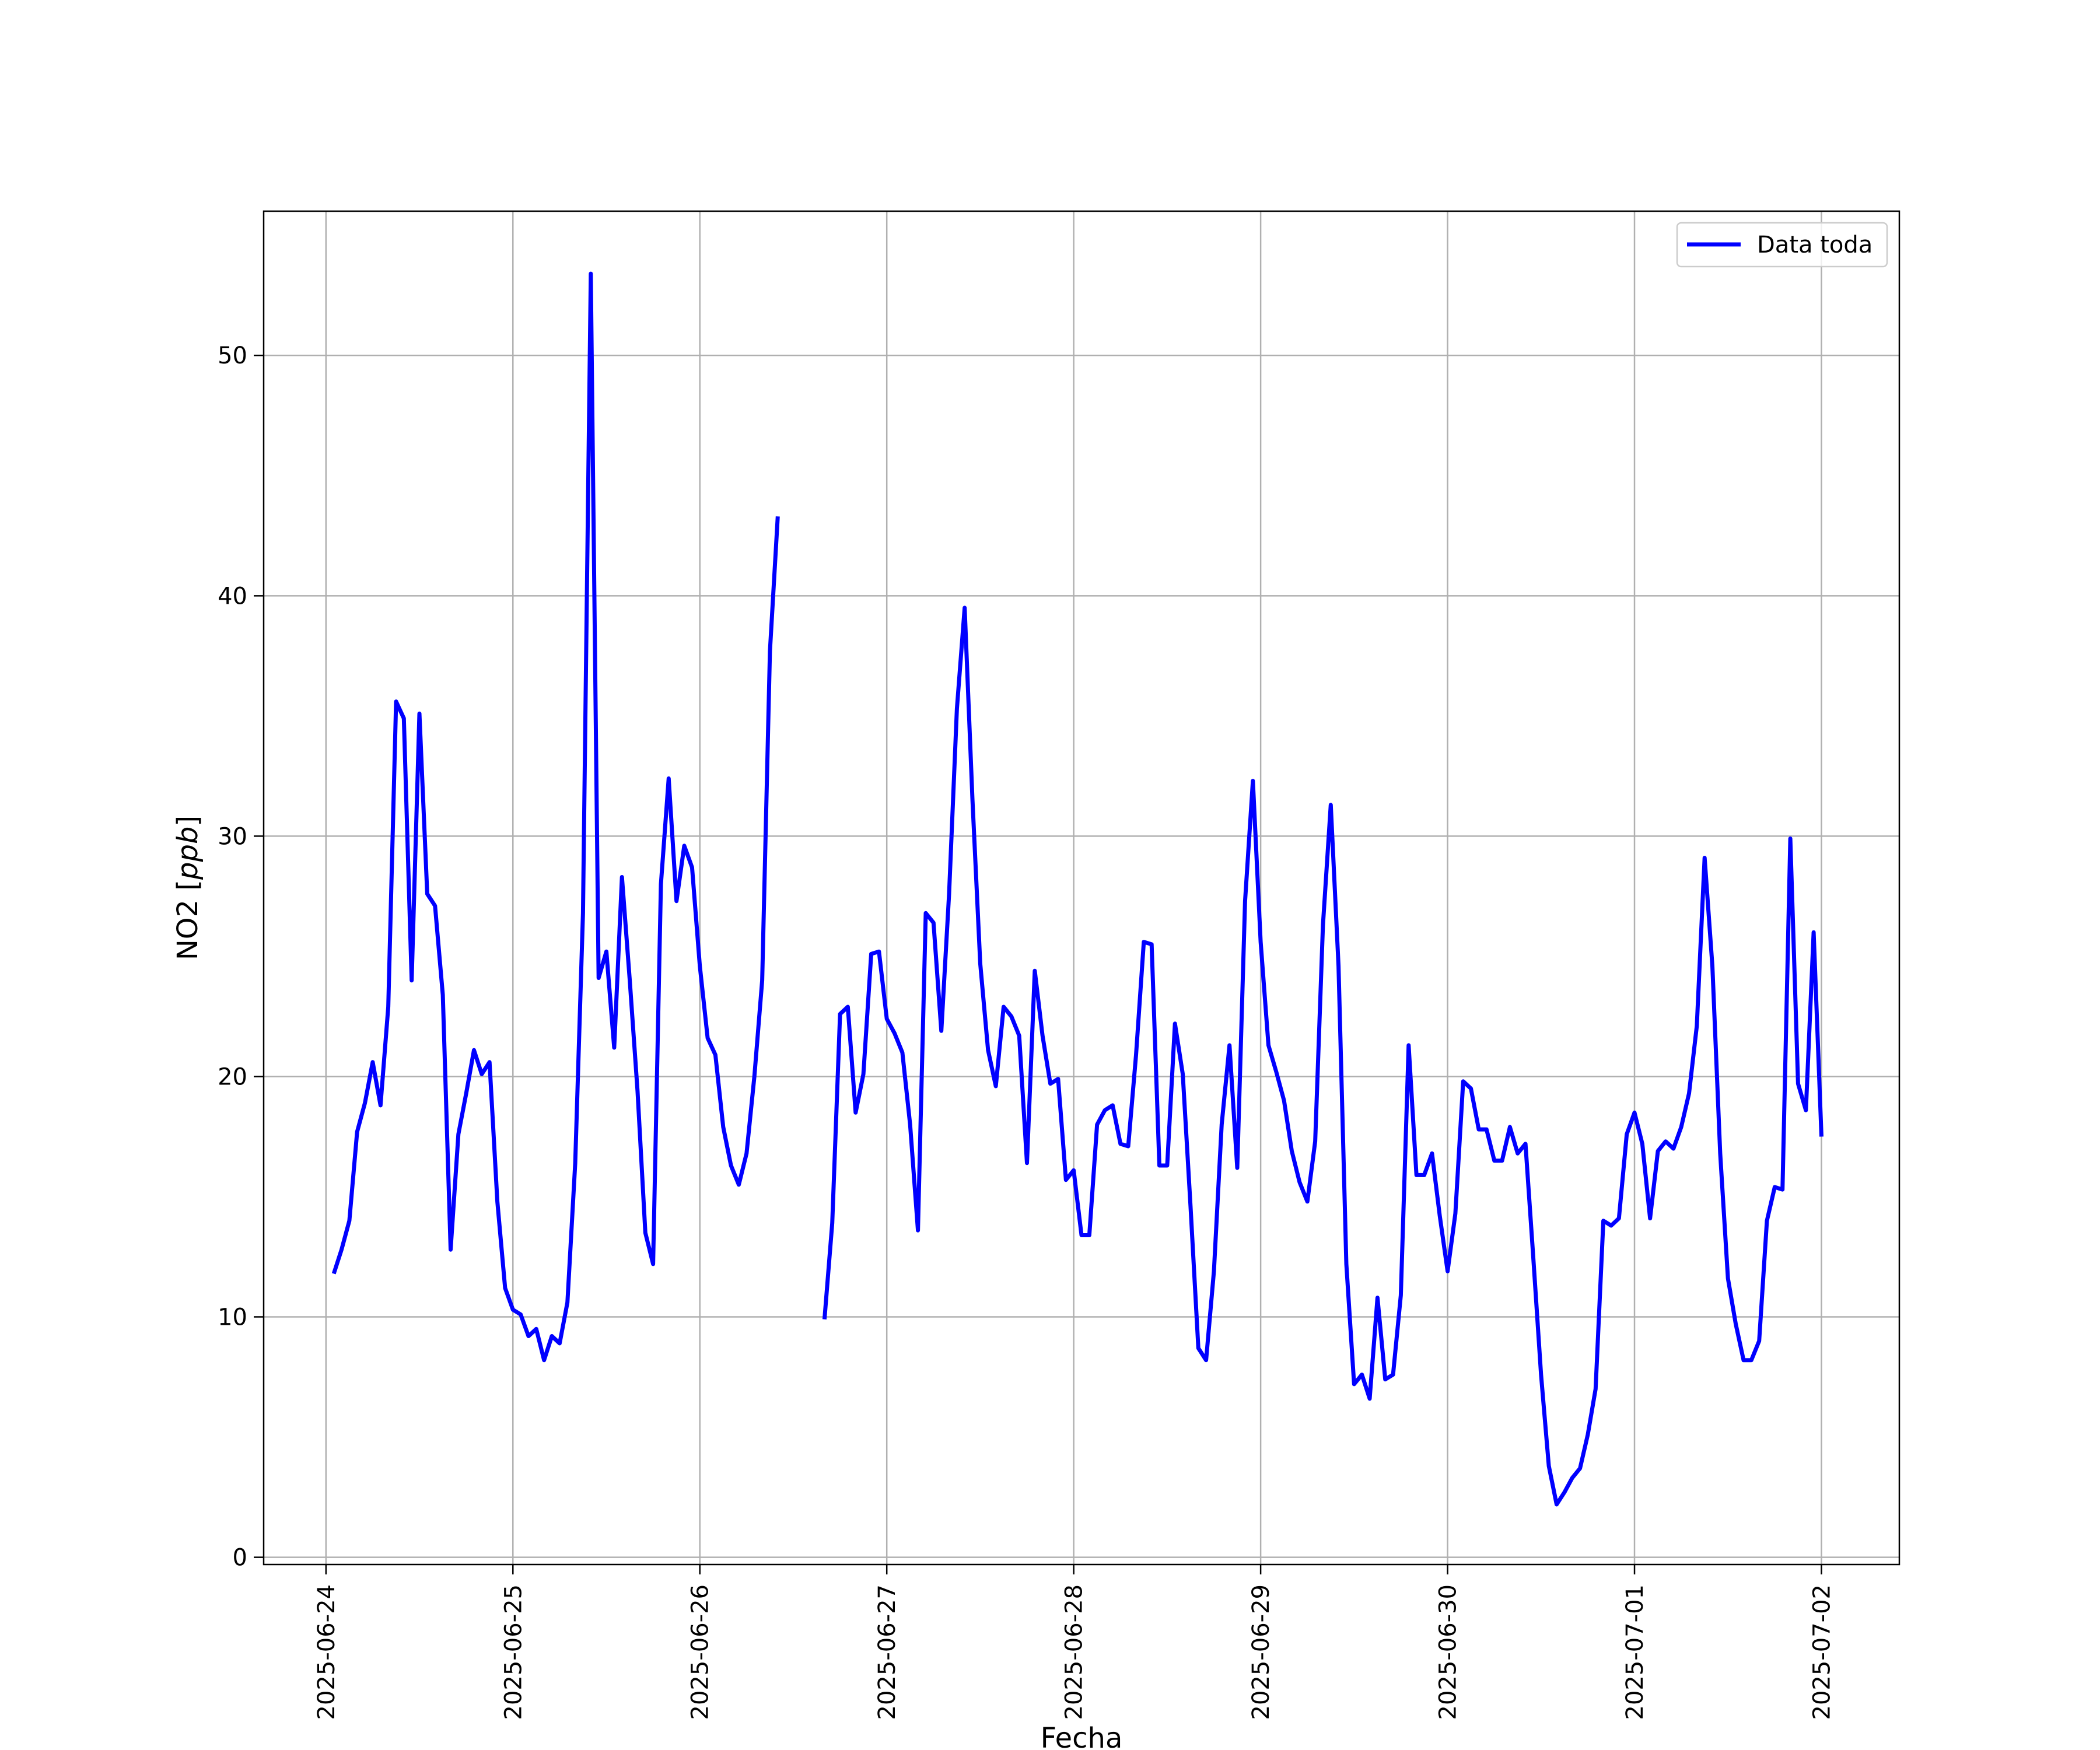  I want to click on y-tick-label: 40, so click(232, 596).